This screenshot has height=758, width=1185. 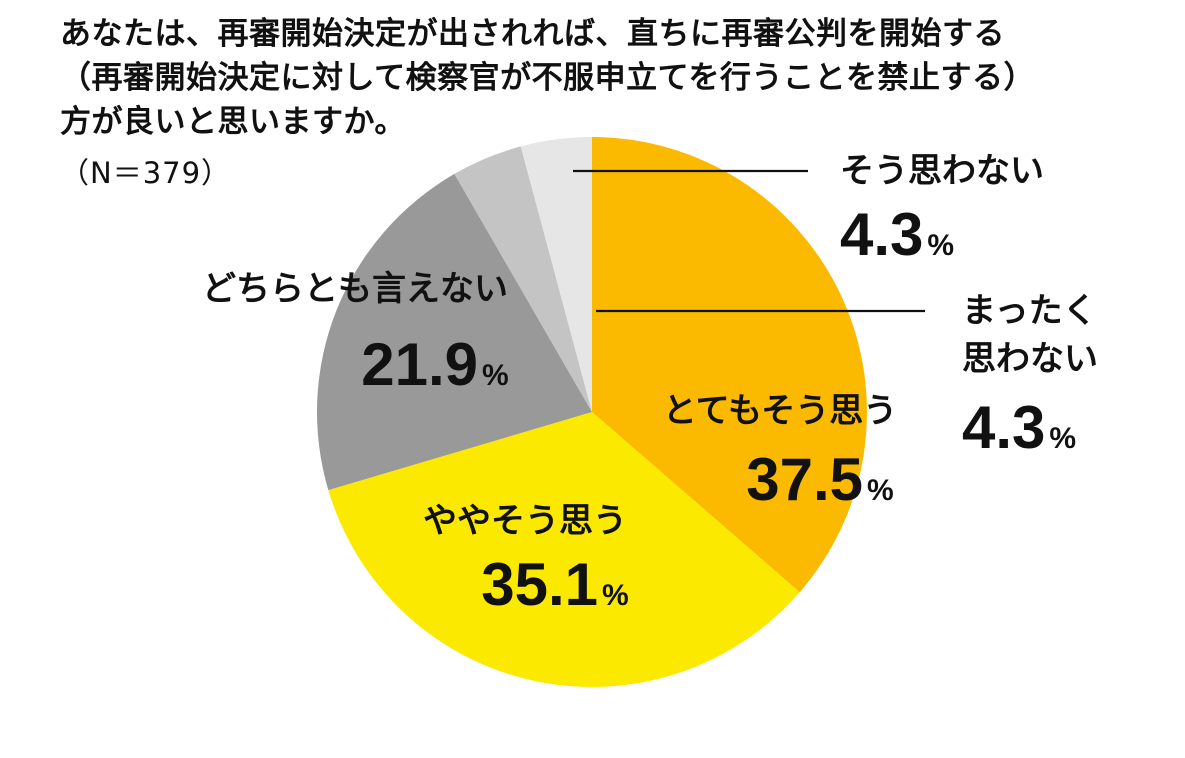 I want to click on title-line-2: （再審開始決定に対して検察官が不服申立てを行うことを禁止する）, so click(x=547, y=78).